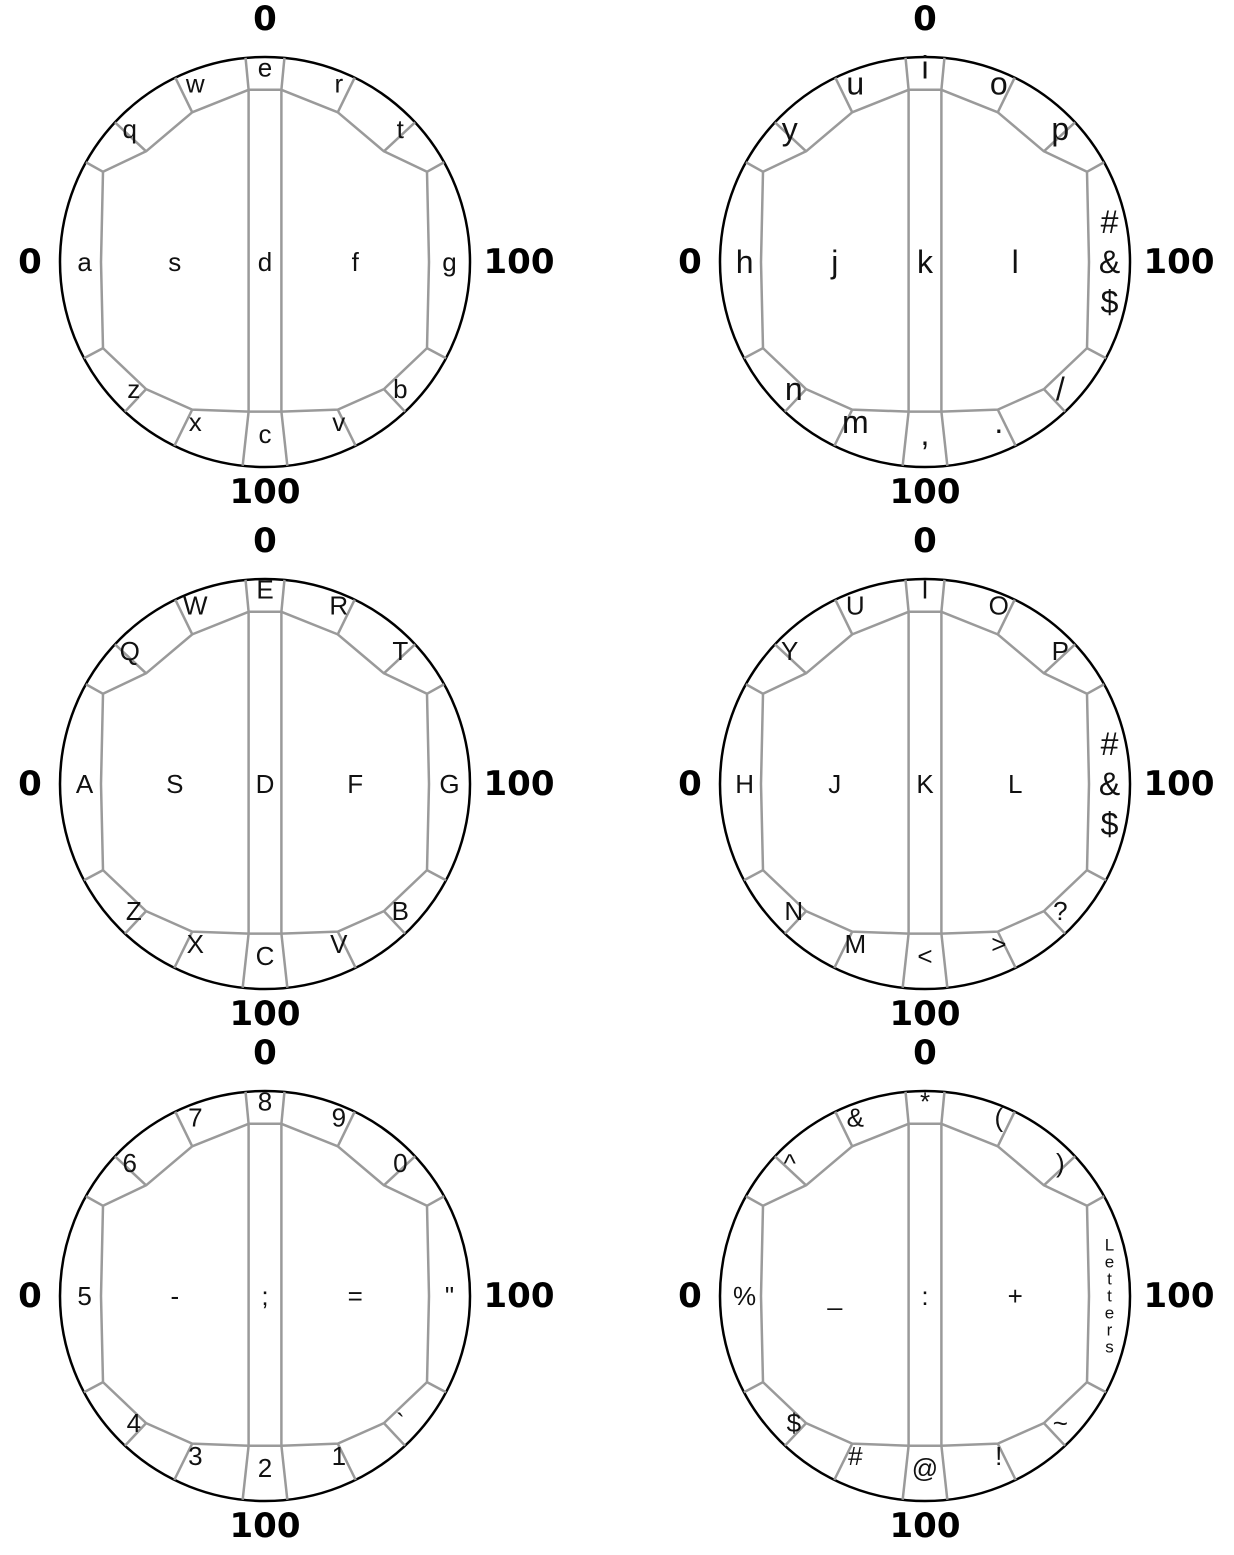 Image resolution: width=1234 pixels, height=1555 pixels. I want to click on key-label: 5, so click(84, 1296).